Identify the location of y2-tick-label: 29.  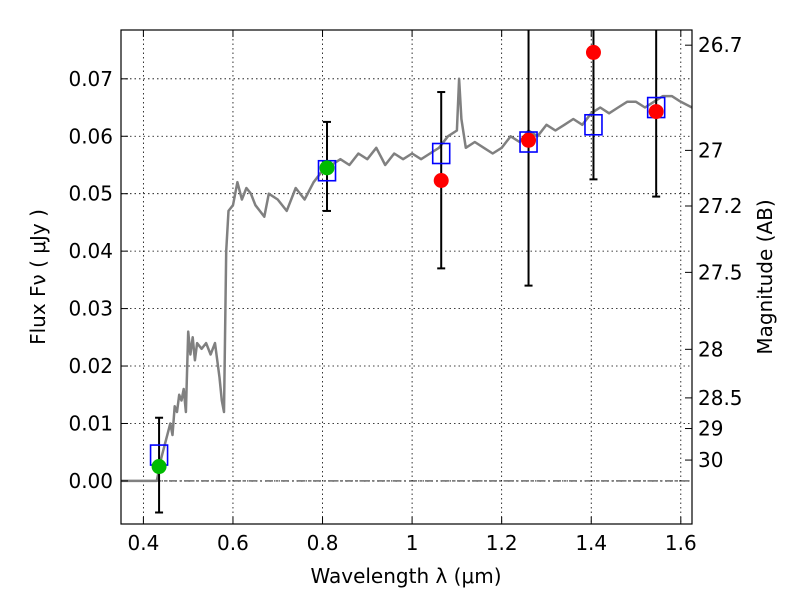
(710, 429).